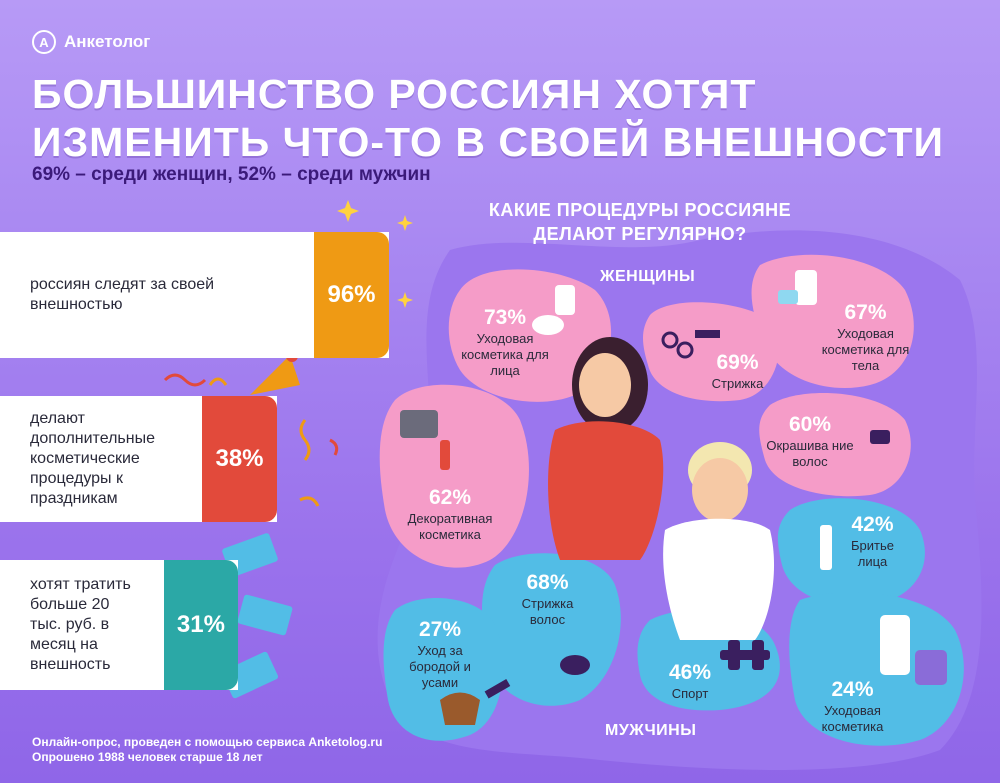 Image resolution: width=1000 pixels, height=783 pixels. What do you see at coordinates (872, 553) in the screenshot?
I see `stat-label: Бритье лица` at bounding box center [872, 553].